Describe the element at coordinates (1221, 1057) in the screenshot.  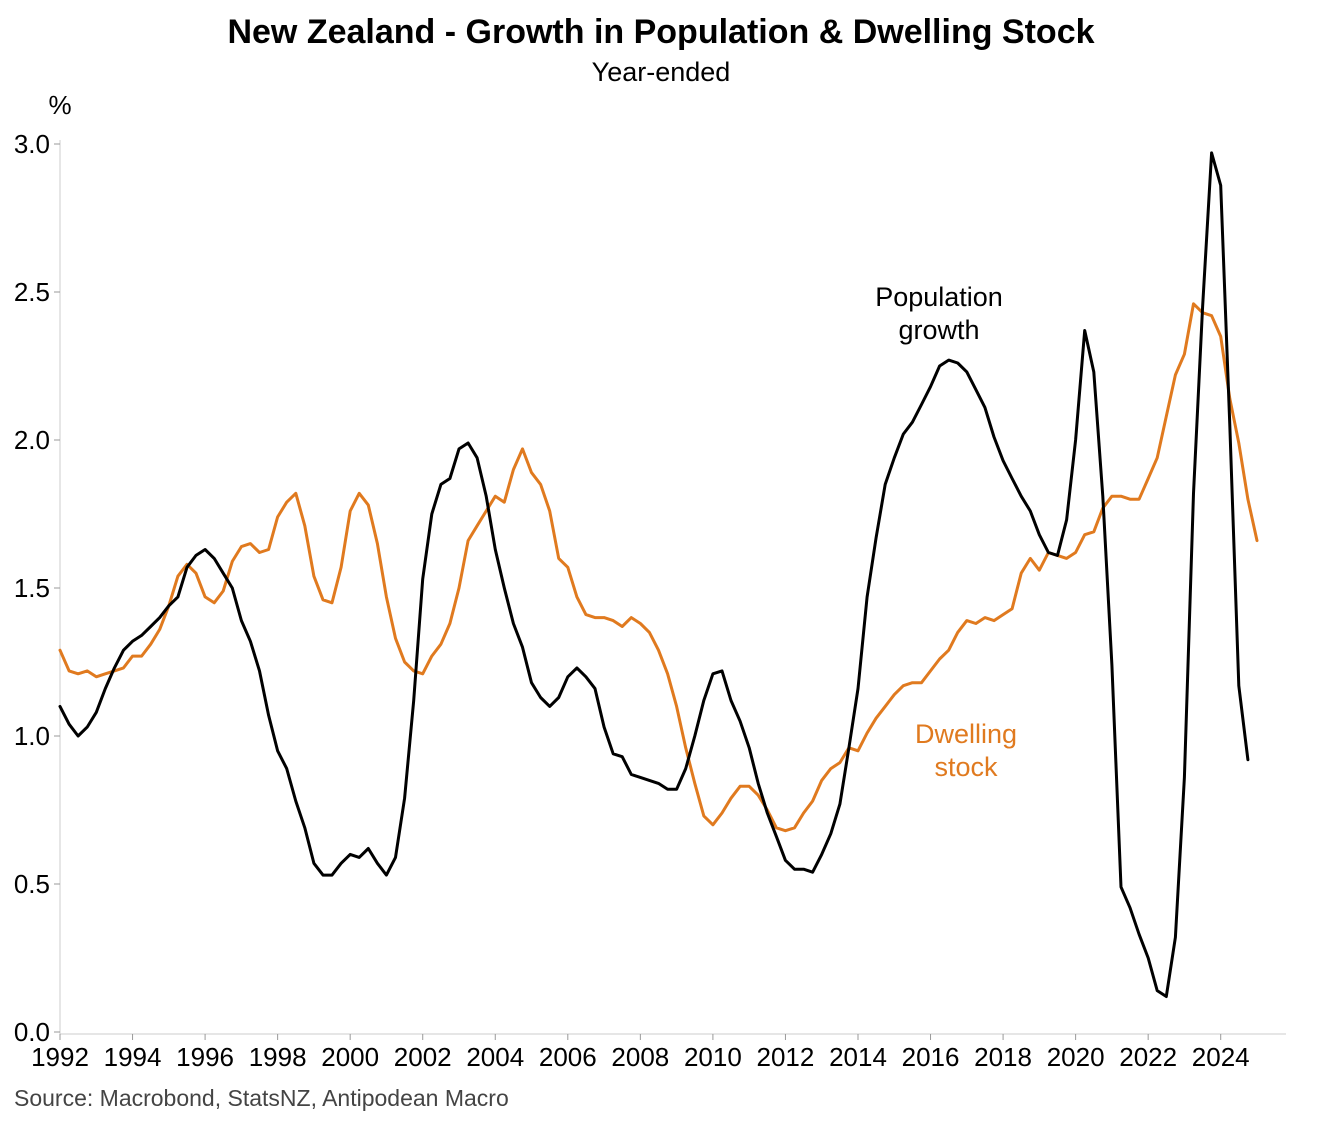
I see `x-tick-label: 2024` at that location.